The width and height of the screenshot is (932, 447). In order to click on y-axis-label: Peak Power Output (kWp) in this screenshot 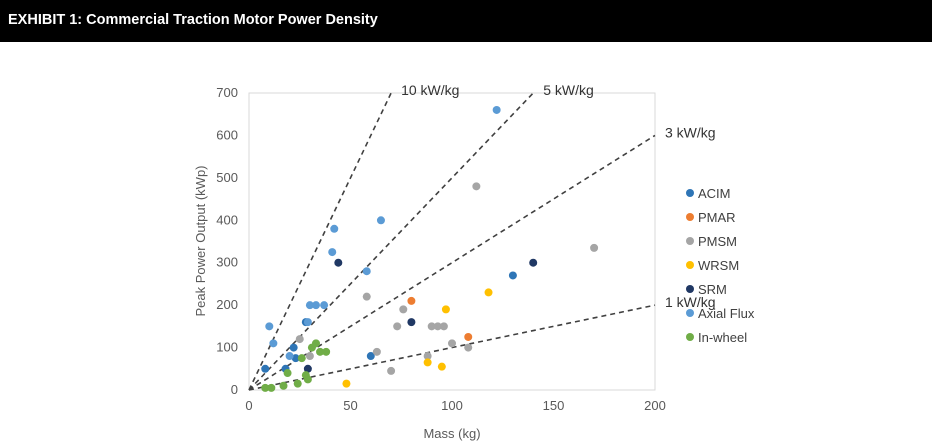, I will do `click(200, 241)`.